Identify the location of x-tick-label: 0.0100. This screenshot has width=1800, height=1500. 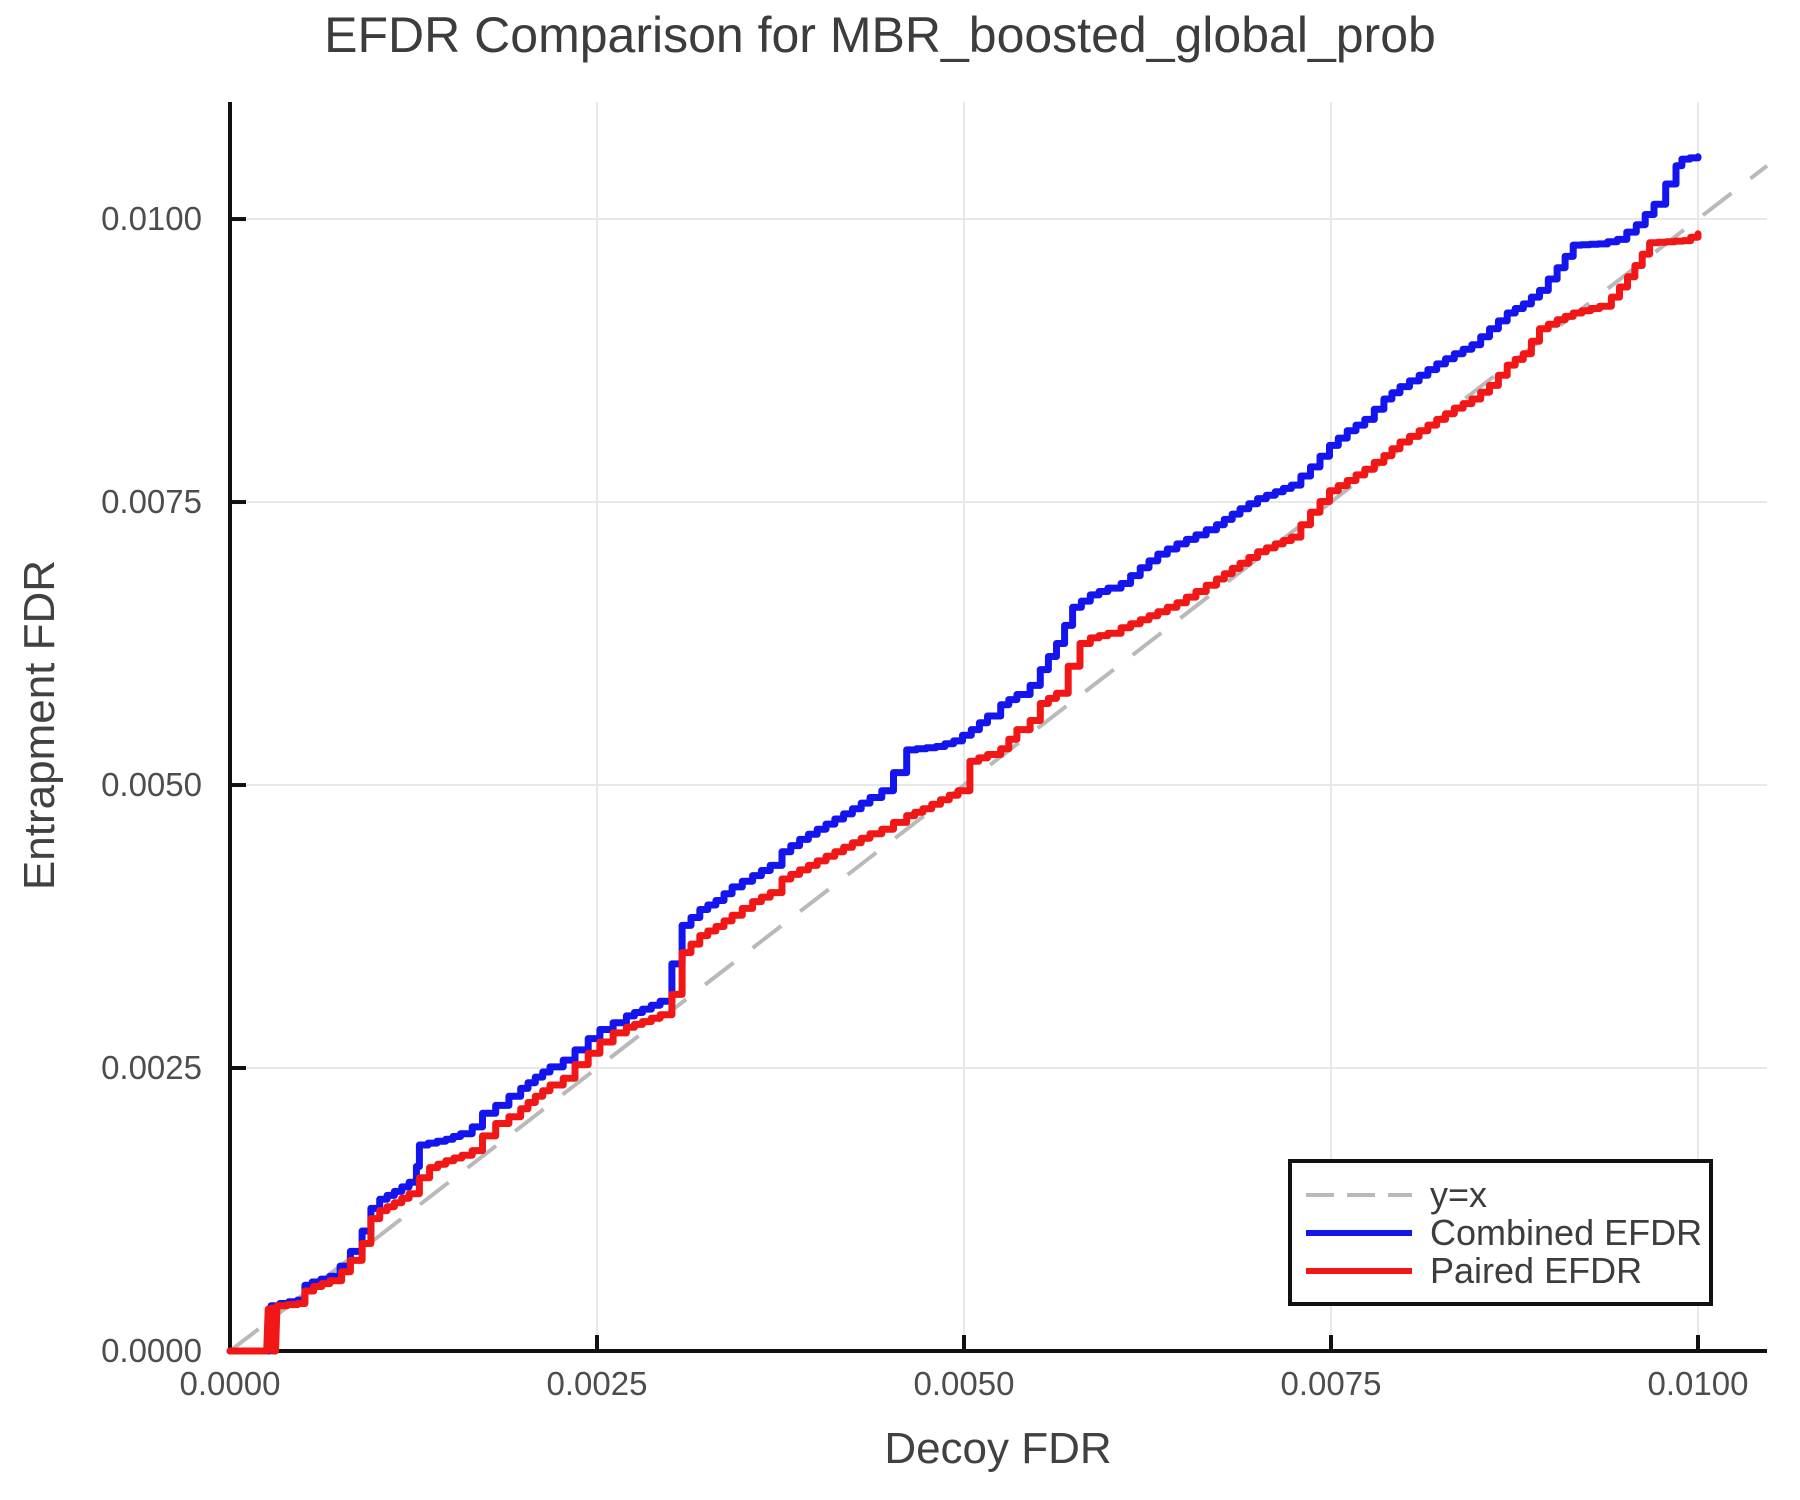
(1698, 1383).